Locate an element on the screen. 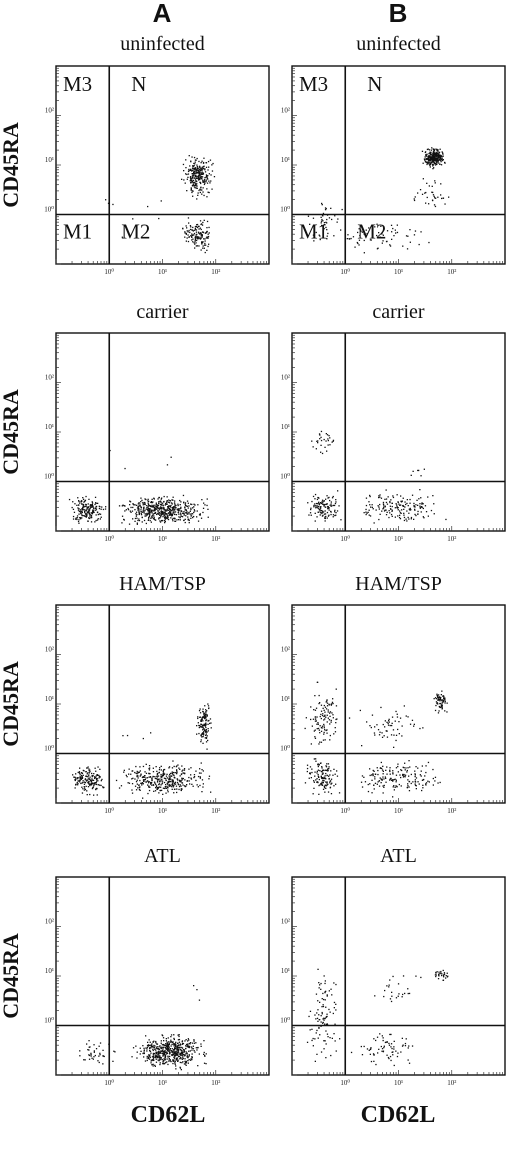 This screenshot has width=520, height=1154. panel-b-3-x-tick-label: 10⁰ is located at coordinates (345, 811).